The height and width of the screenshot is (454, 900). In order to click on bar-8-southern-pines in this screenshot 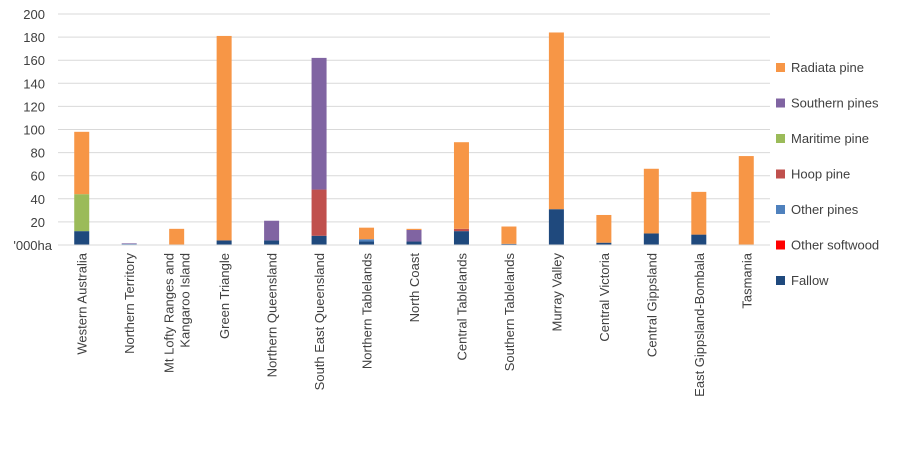, I will do `click(414, 235)`.